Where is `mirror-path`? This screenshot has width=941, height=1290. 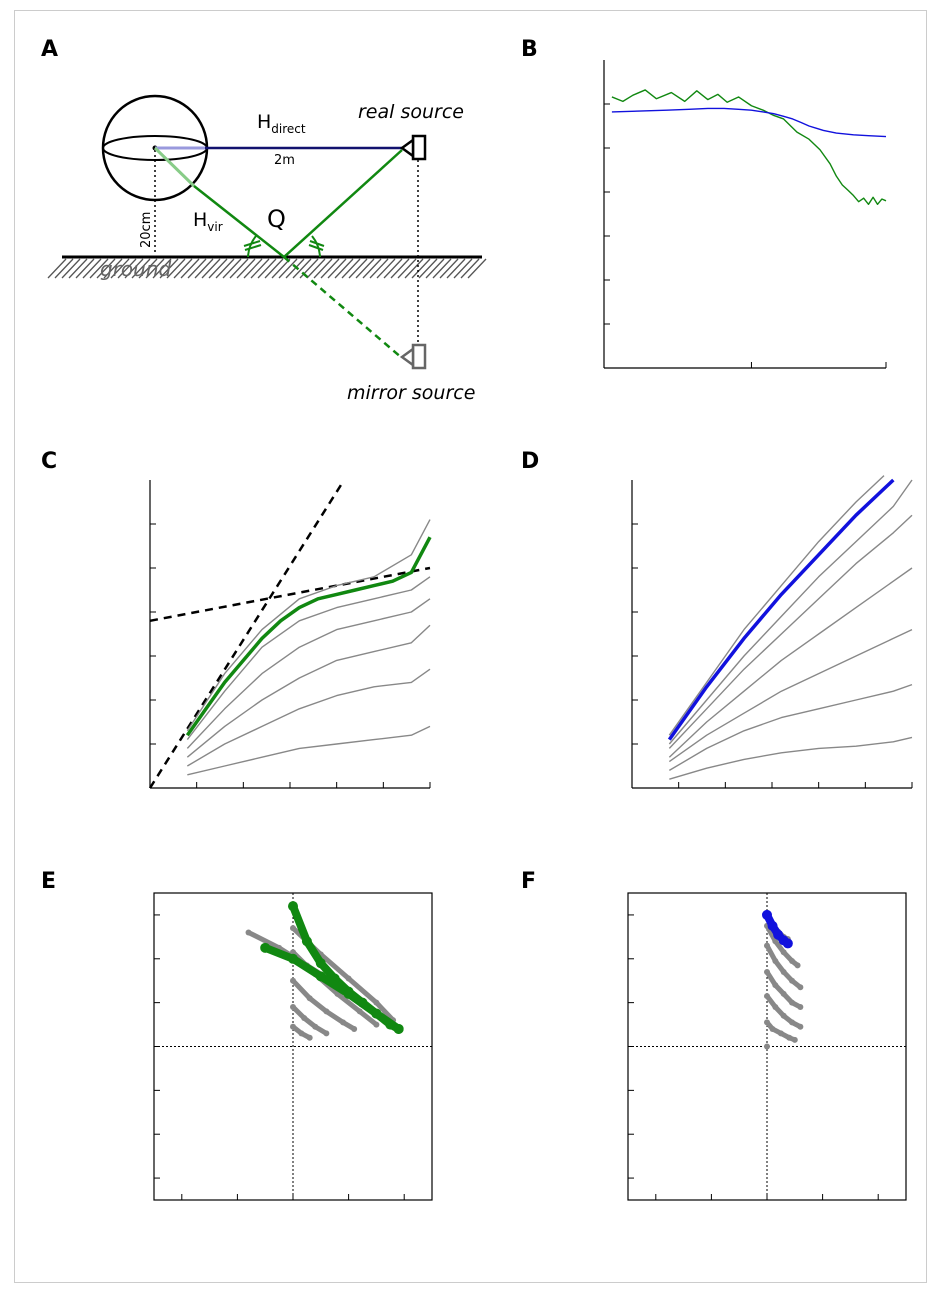 mirror-path is located at coordinates (343, 307).